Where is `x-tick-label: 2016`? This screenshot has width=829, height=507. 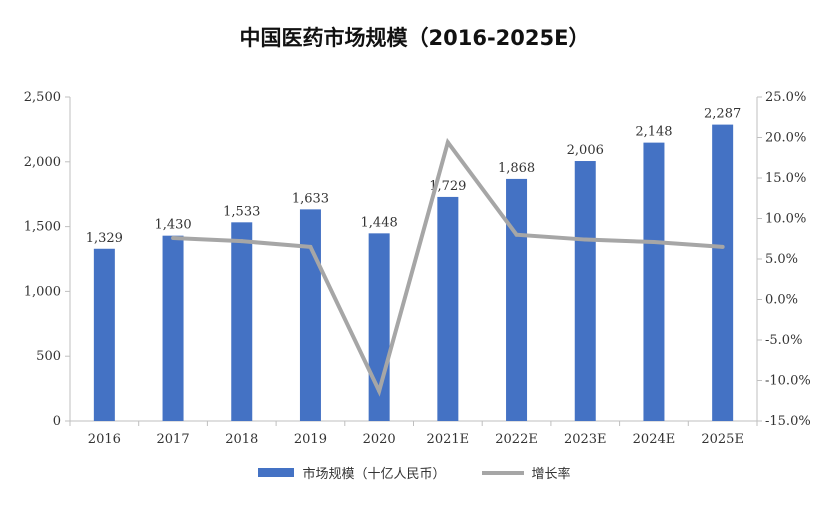
x-tick-label: 2016 is located at coordinates (104, 439).